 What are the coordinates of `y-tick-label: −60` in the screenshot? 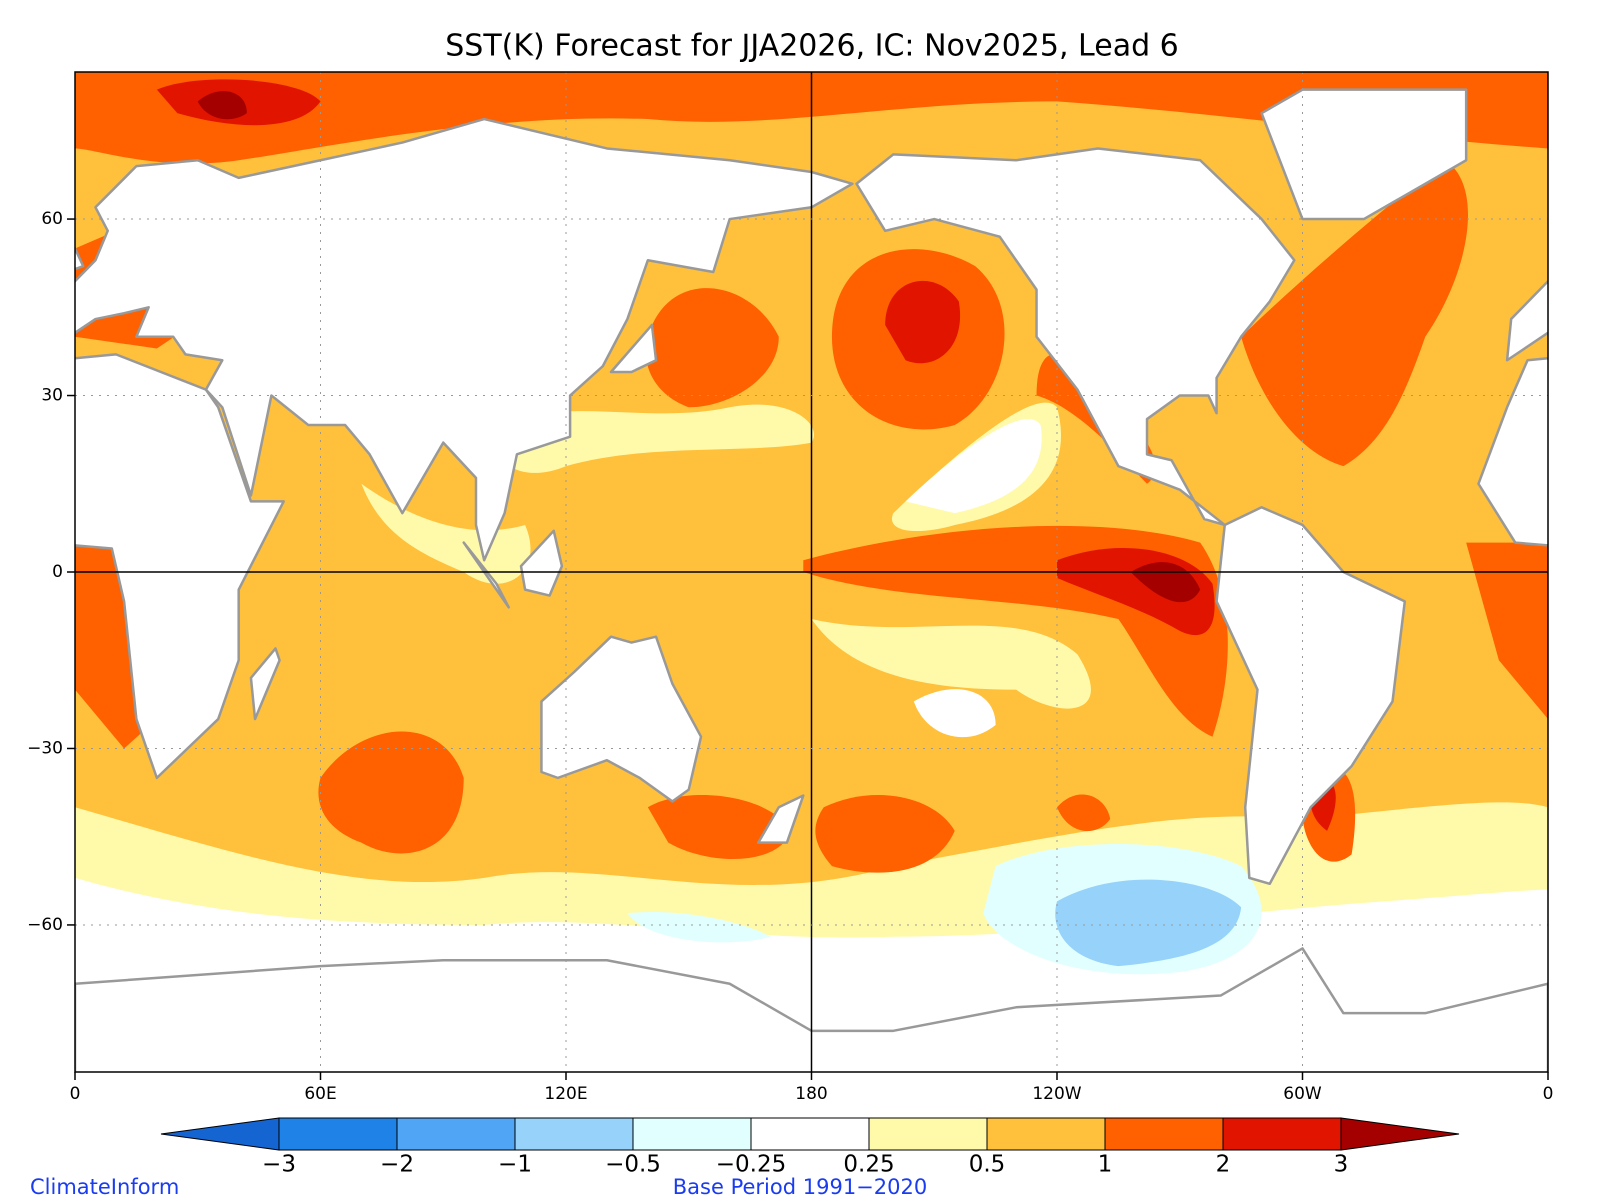 It's located at (45, 925).